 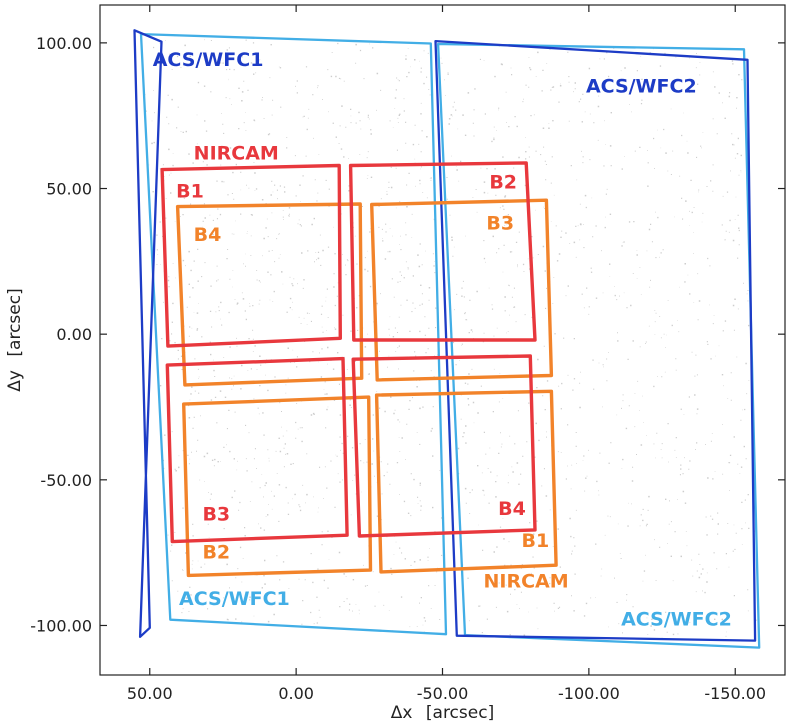 What do you see at coordinates (208, 235) in the screenshot?
I see `label-a-b4: B4` at bounding box center [208, 235].